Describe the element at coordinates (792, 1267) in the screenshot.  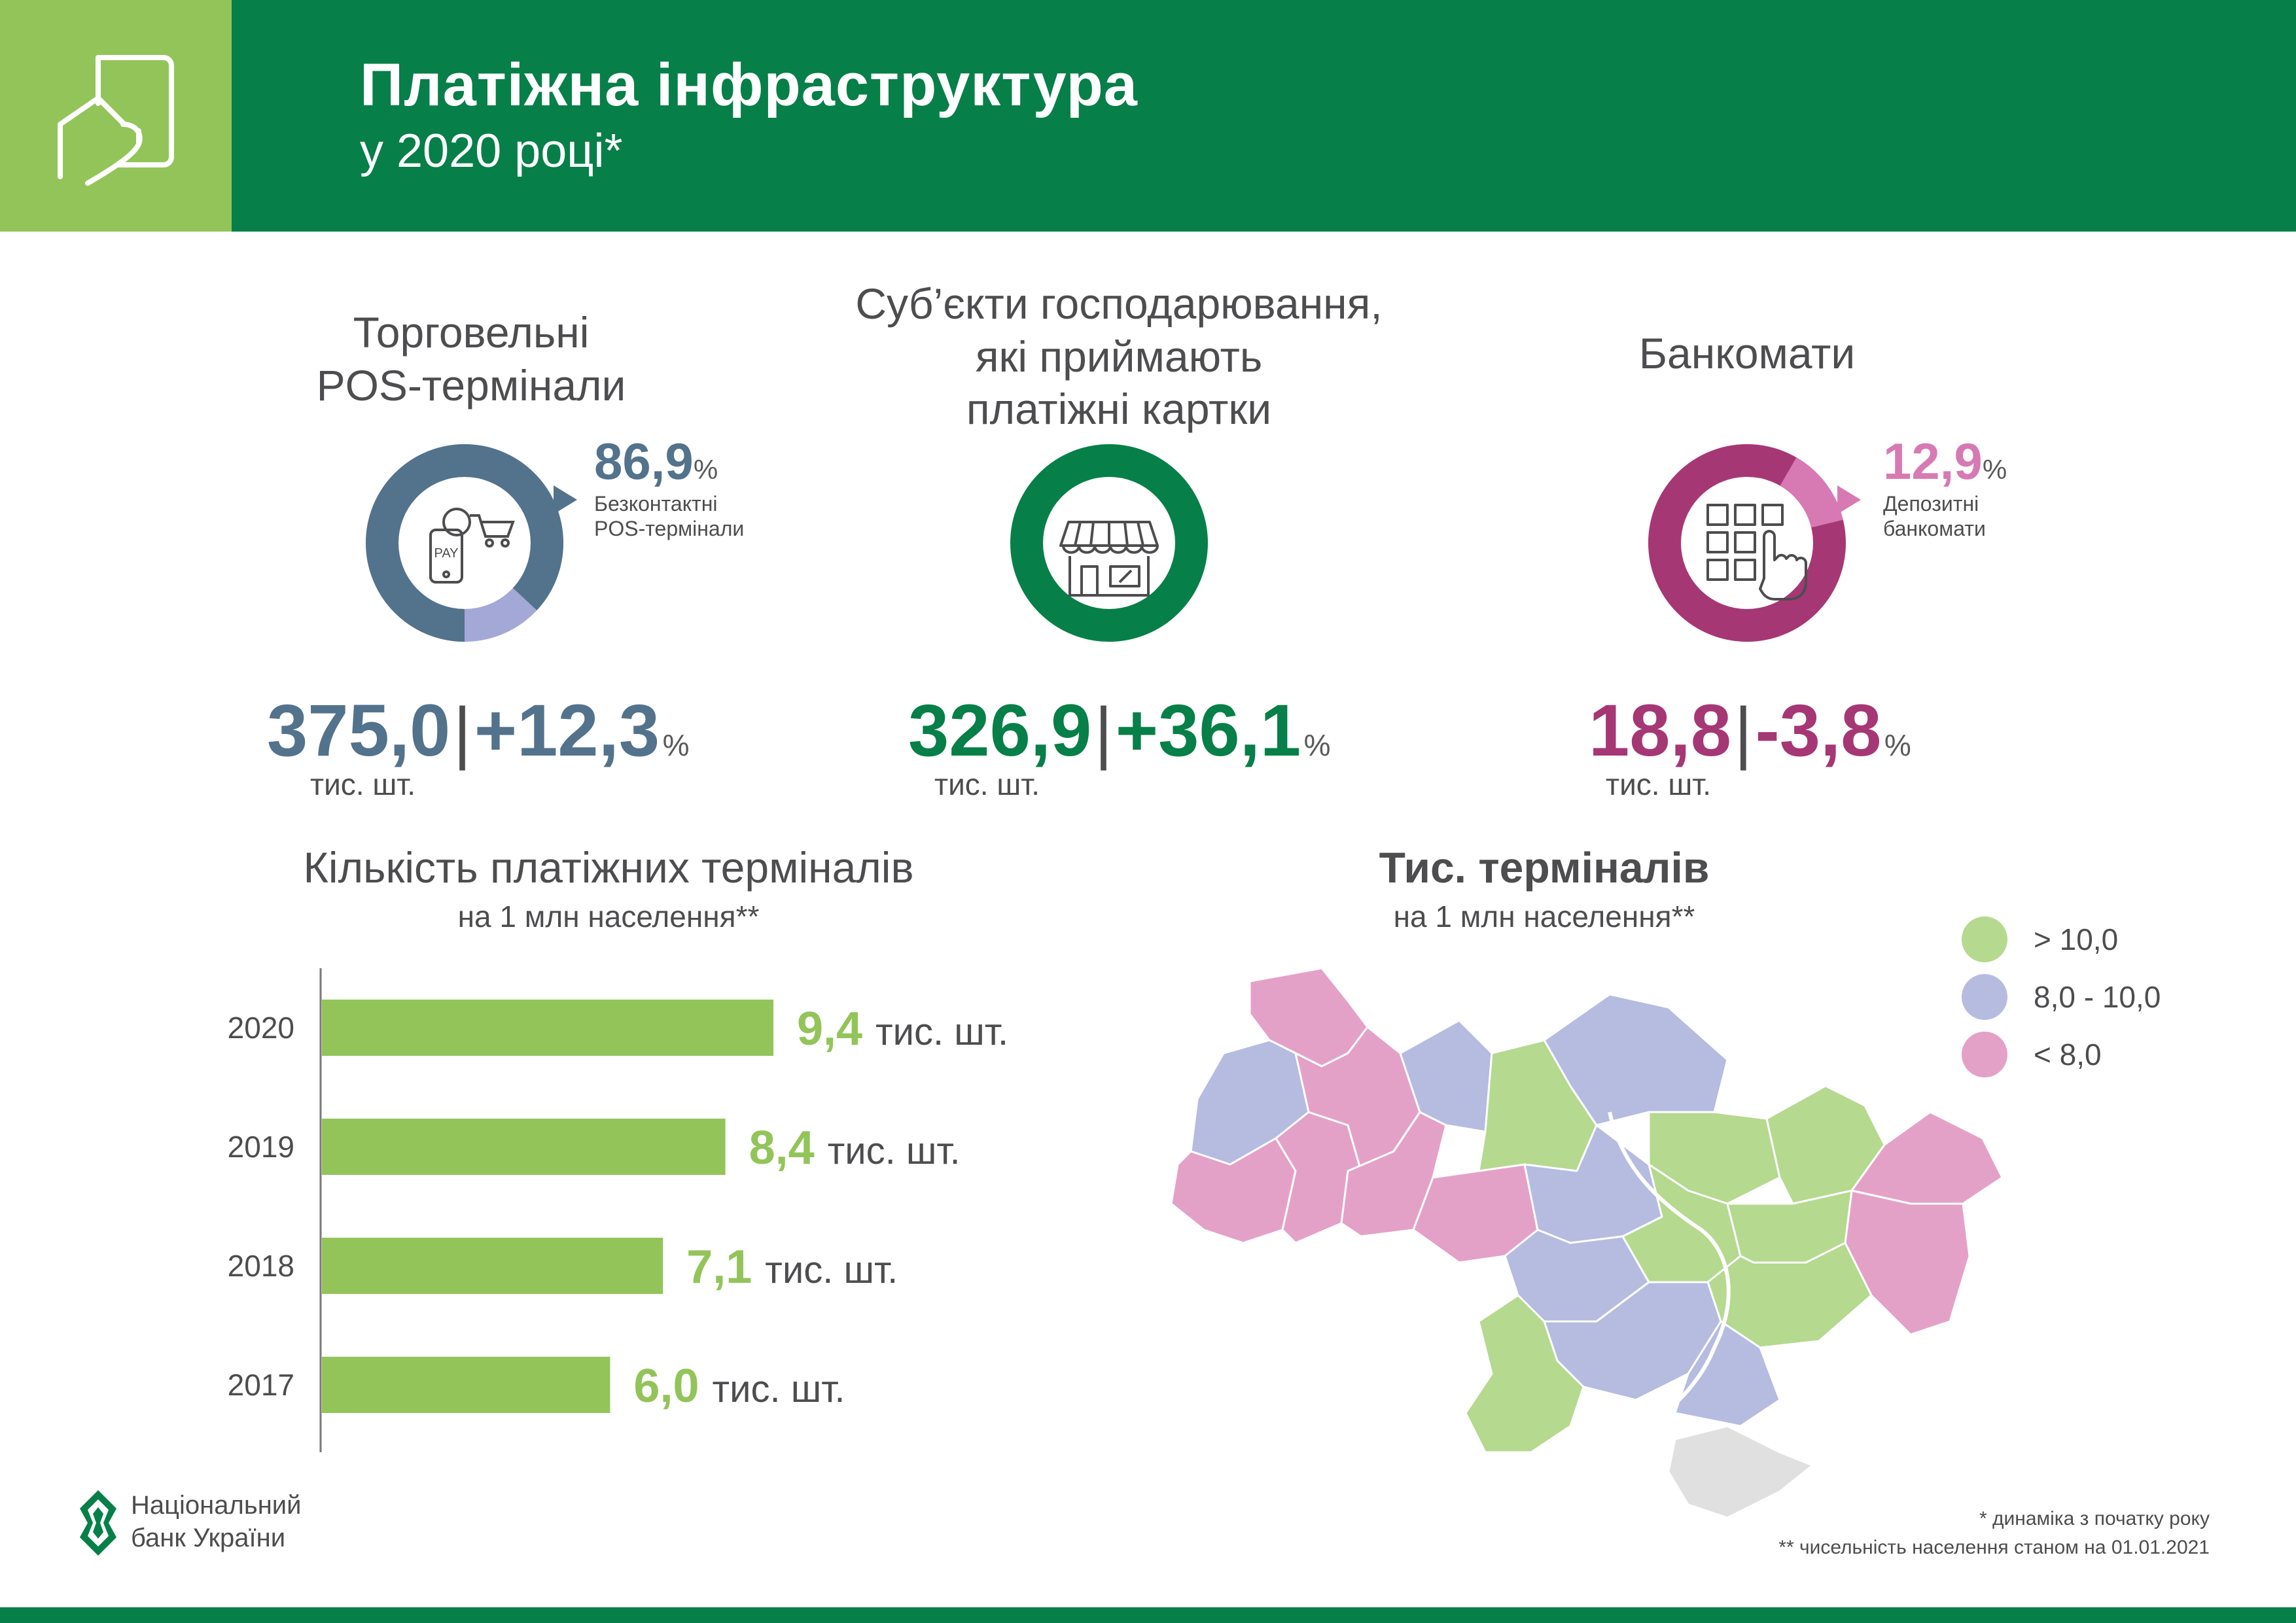
I see `bar-value-label: 7,1 тис. шт.` at that location.